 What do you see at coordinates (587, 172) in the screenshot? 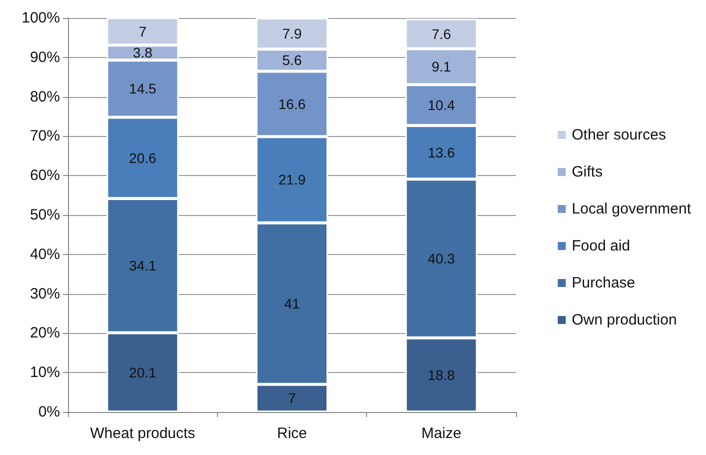
I see `legend-label: Gifts` at bounding box center [587, 172].